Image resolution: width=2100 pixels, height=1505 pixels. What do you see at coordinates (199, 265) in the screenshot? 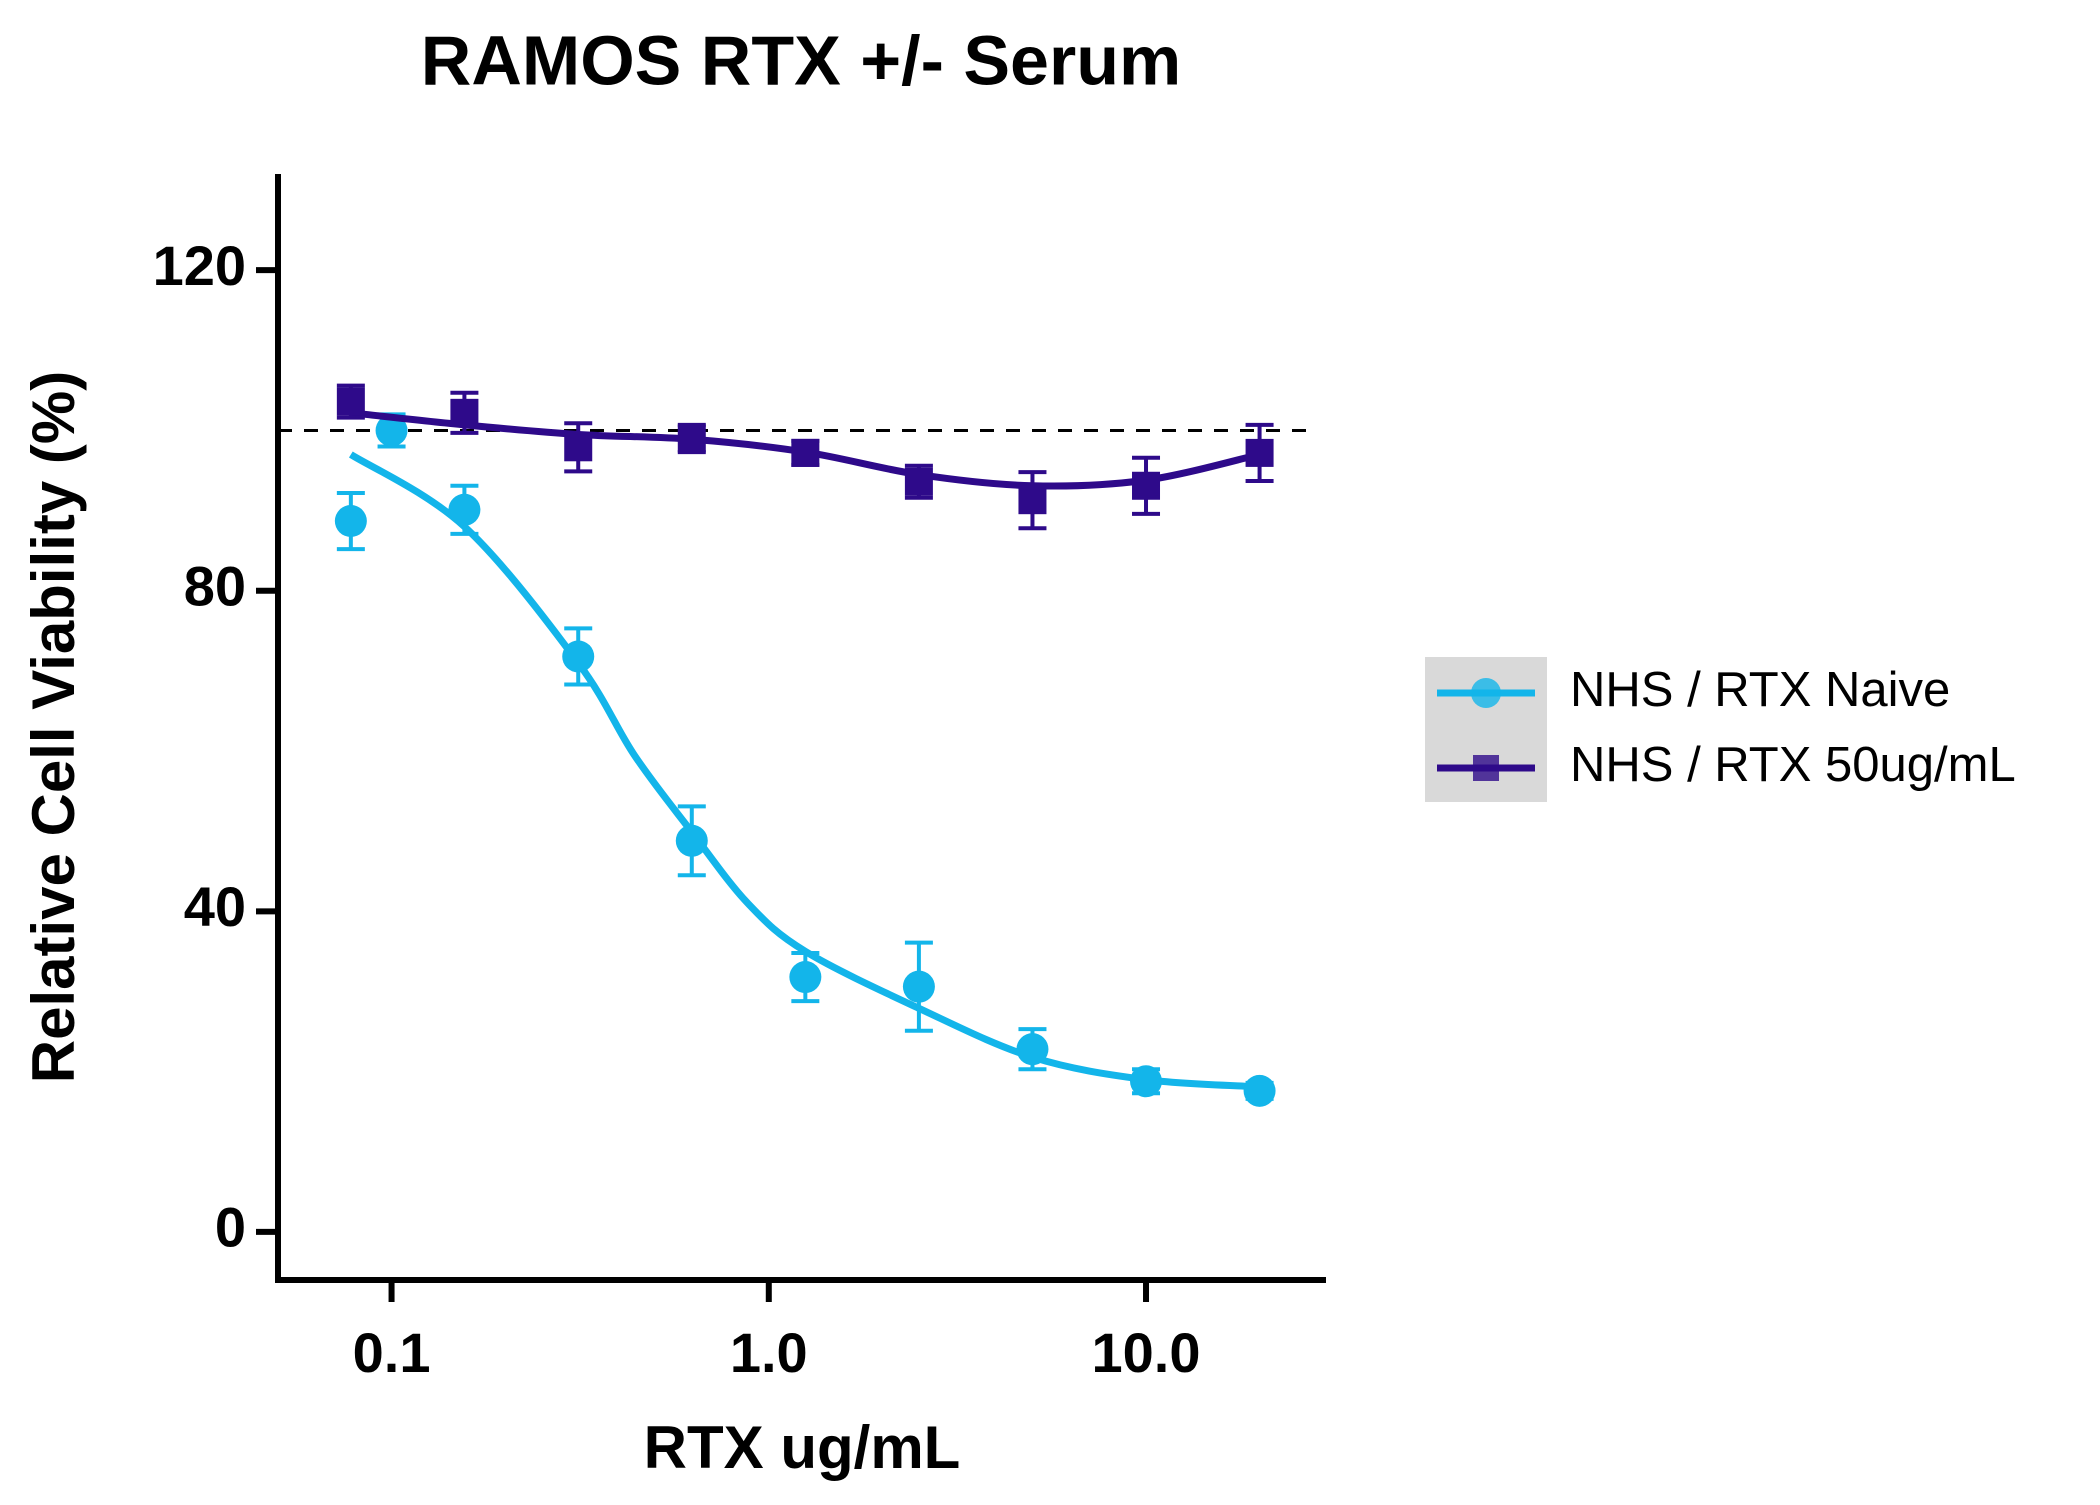
I see `y-tick-label: 120` at bounding box center [199, 265].